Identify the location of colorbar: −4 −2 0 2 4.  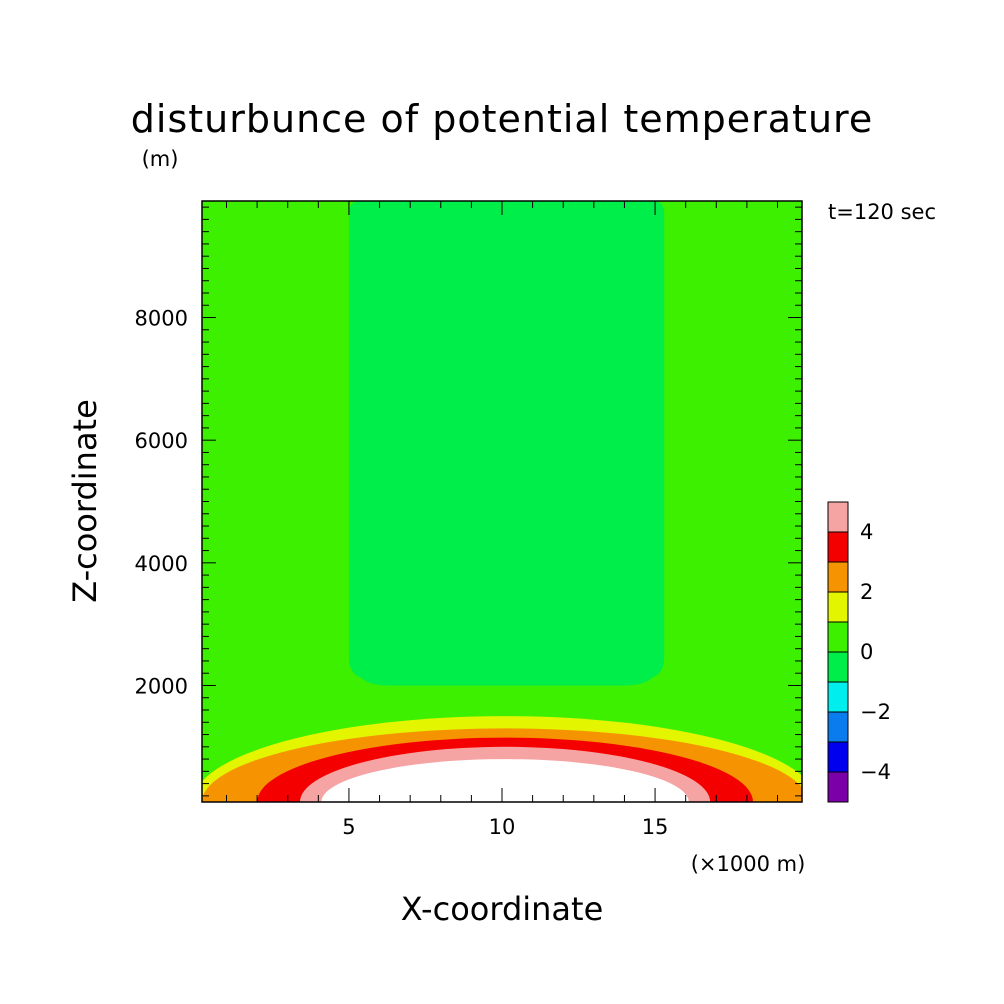
(859, 652).